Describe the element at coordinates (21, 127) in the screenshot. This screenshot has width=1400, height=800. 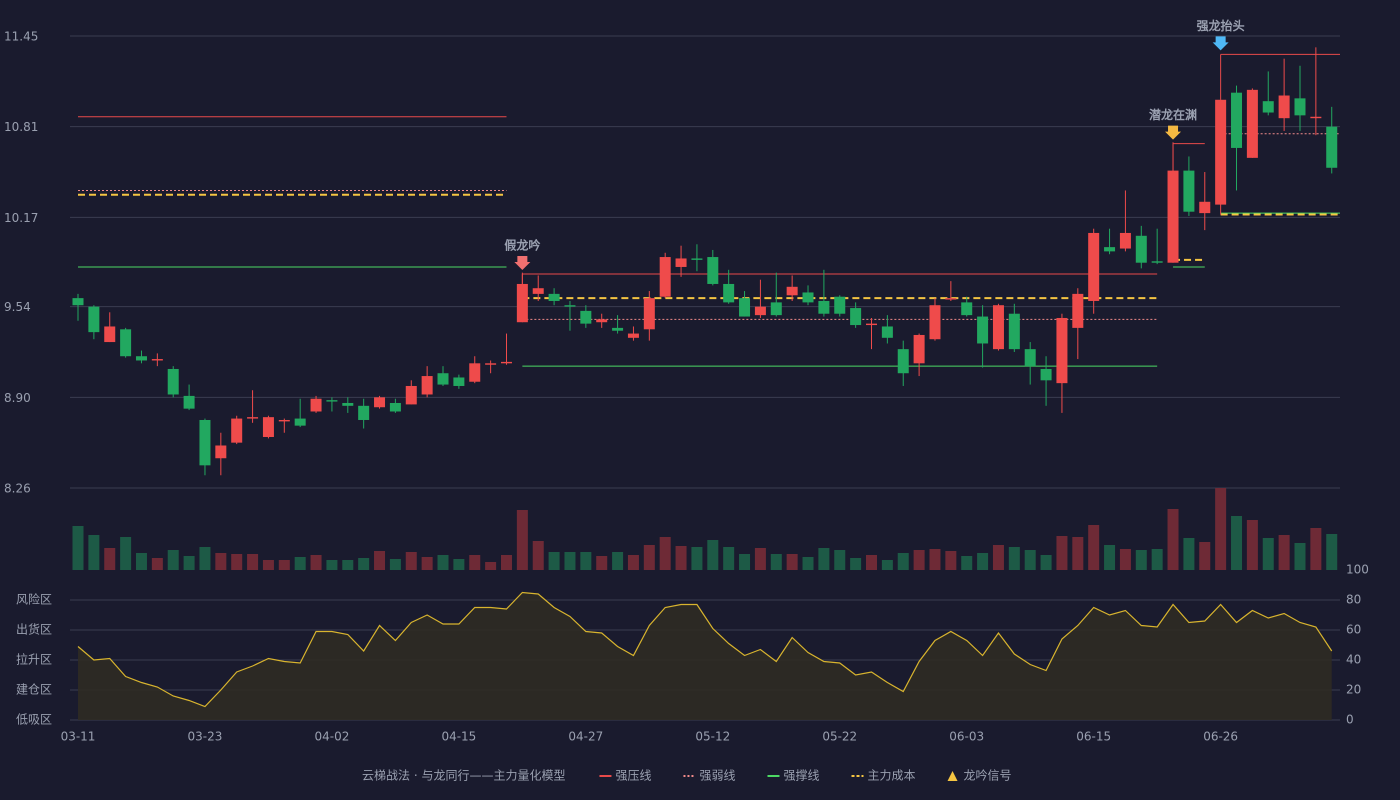
I see `y-tick-label: 10.81` at that location.